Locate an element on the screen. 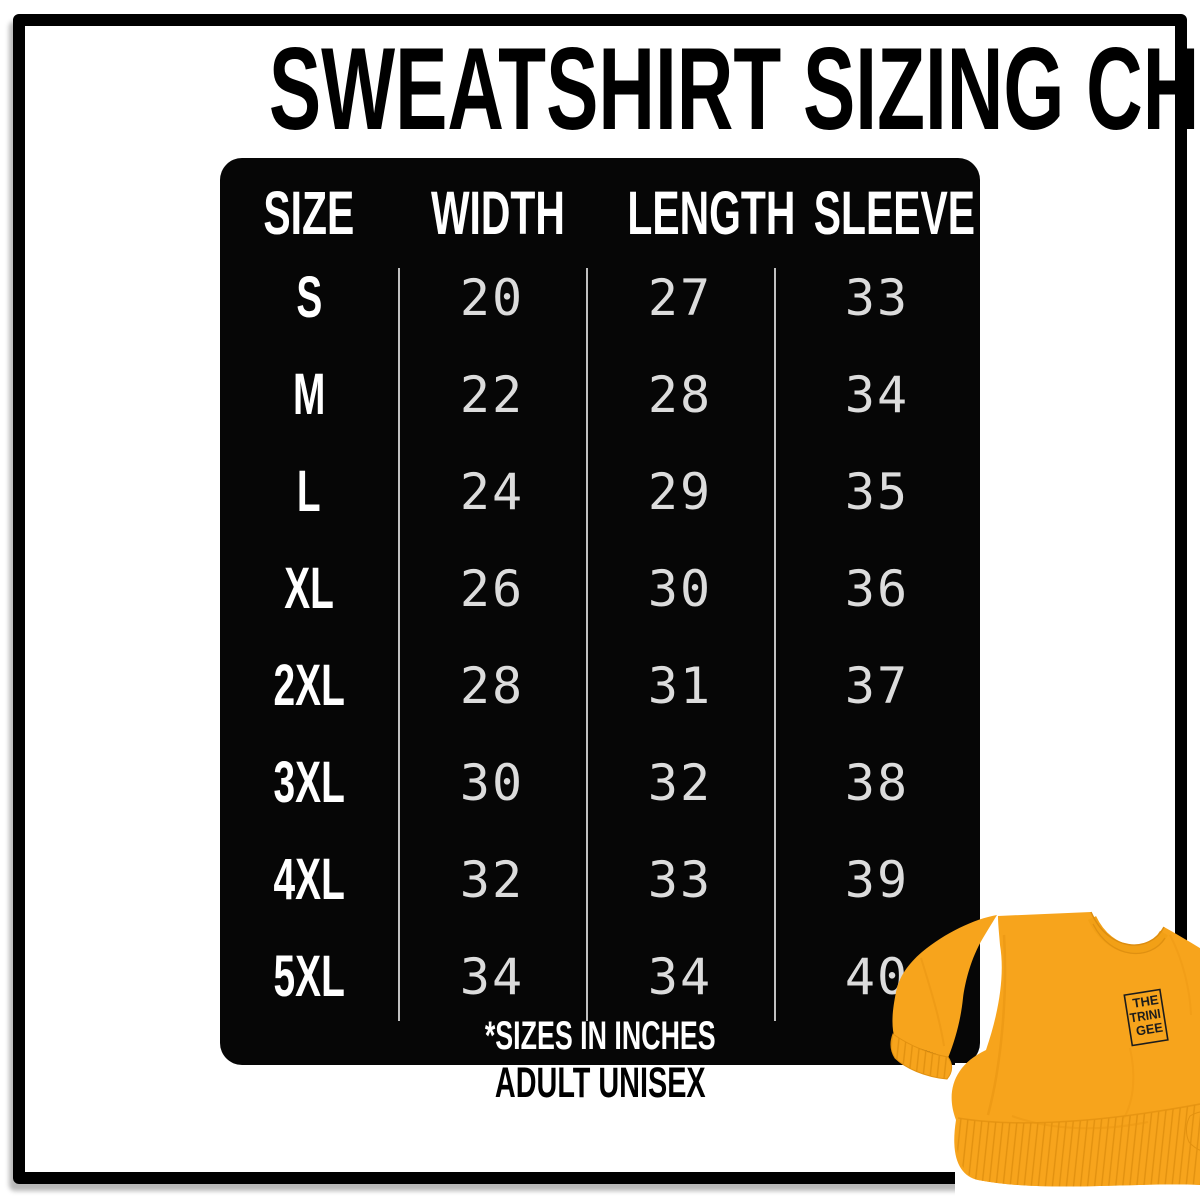  table-cell: 20 is located at coordinates (492, 298).